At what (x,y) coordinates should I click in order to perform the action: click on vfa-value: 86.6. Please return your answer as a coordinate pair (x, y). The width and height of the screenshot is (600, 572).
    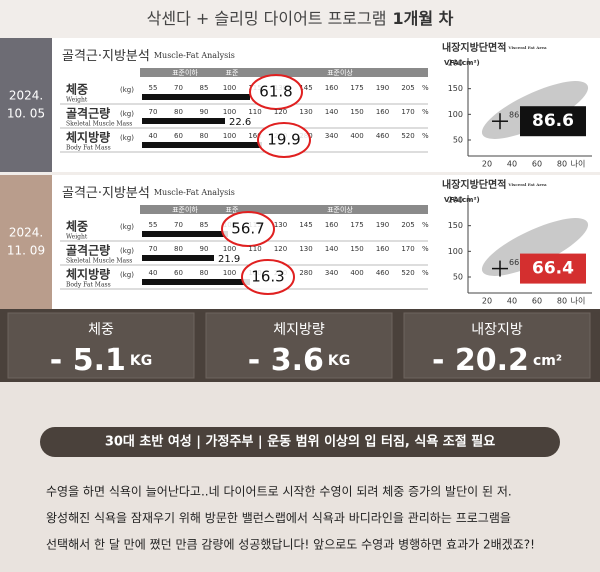
    Looking at the image, I should click on (553, 121).